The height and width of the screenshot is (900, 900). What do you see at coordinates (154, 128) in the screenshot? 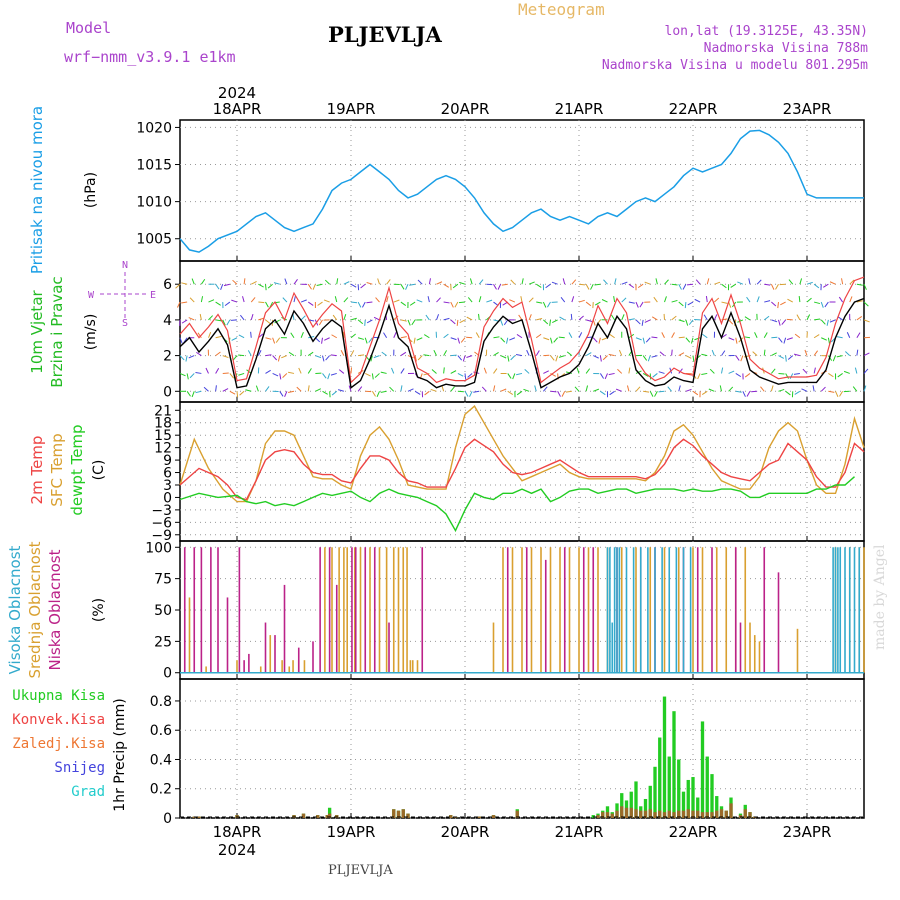
I see `ytick-label-pressure: 1020` at bounding box center [154, 128].